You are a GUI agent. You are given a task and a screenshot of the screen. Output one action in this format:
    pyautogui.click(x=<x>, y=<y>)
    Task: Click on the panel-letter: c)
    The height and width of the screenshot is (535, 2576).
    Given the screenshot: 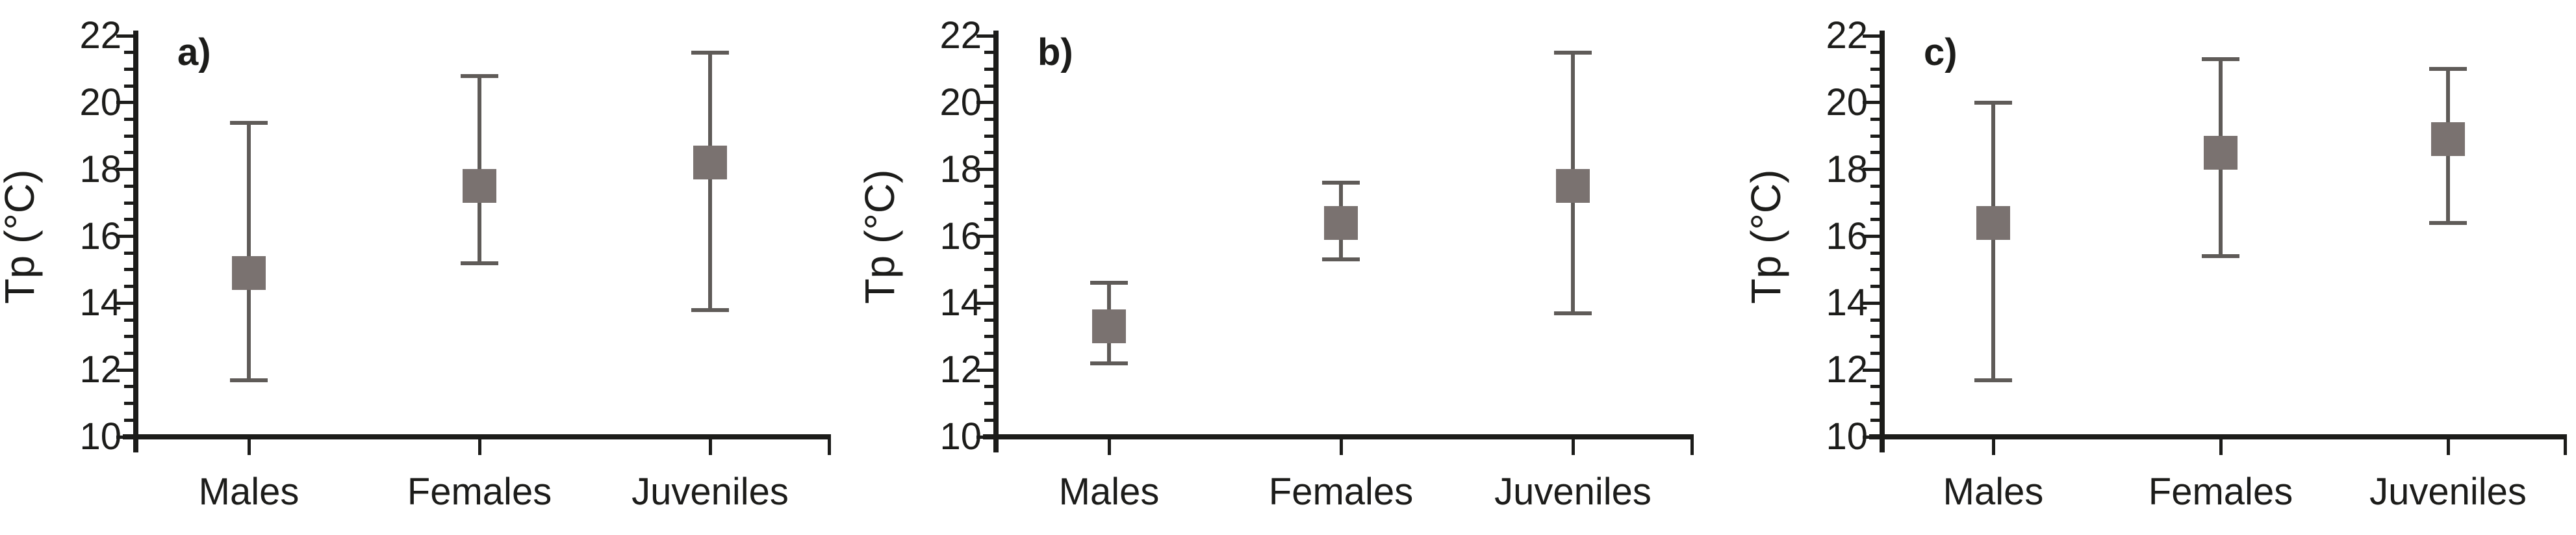 What is the action you would take?
    pyautogui.click(x=1941, y=52)
    